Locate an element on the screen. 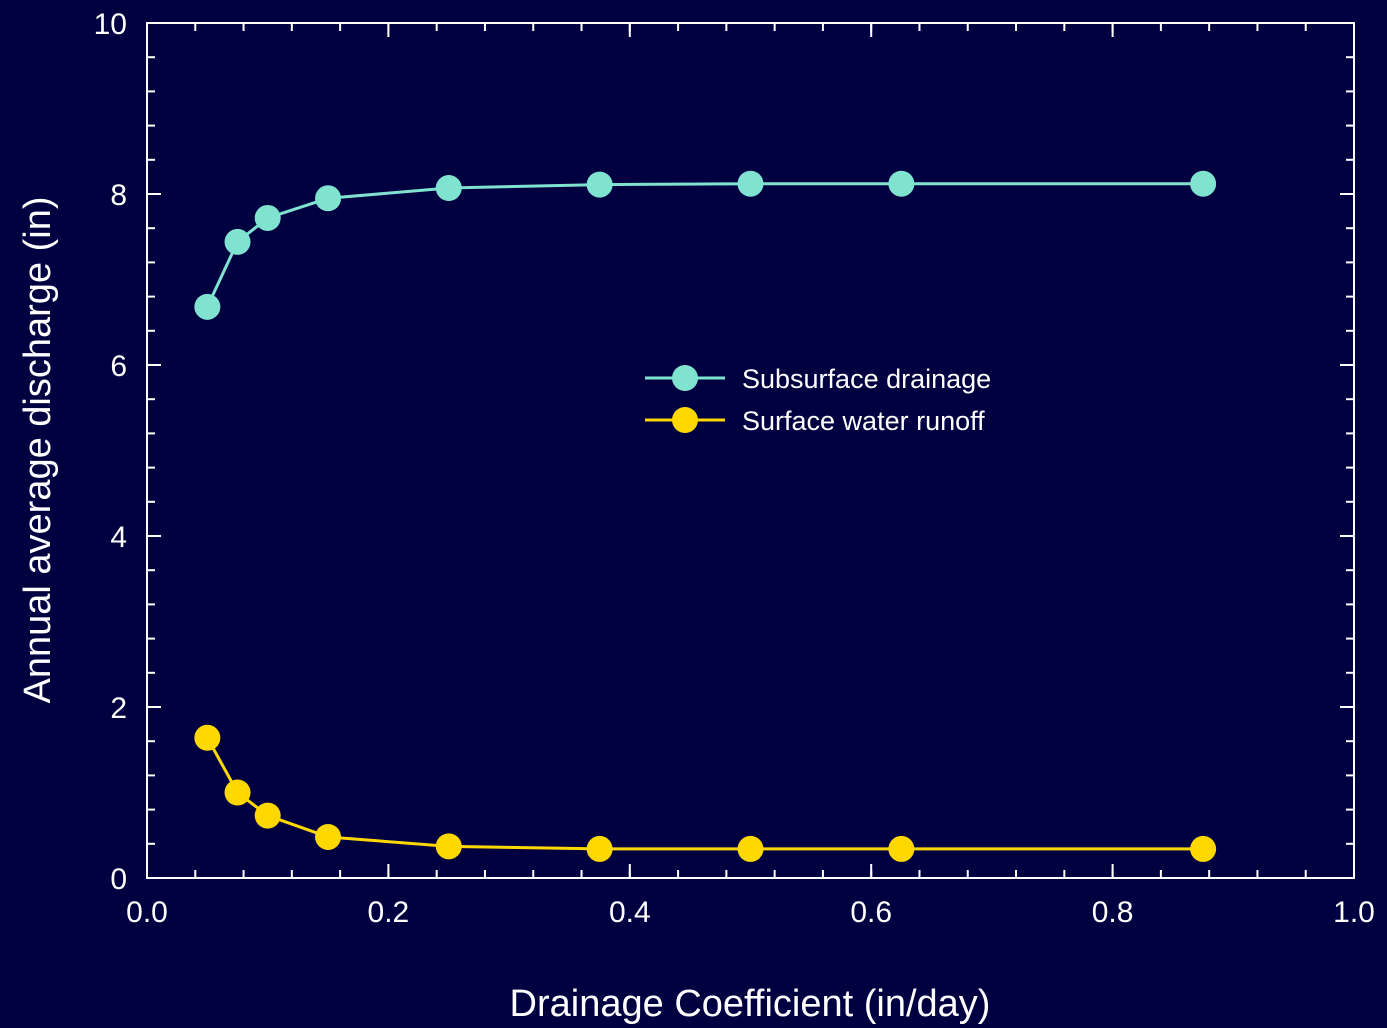  legend-marker-surface is located at coordinates (685, 420).